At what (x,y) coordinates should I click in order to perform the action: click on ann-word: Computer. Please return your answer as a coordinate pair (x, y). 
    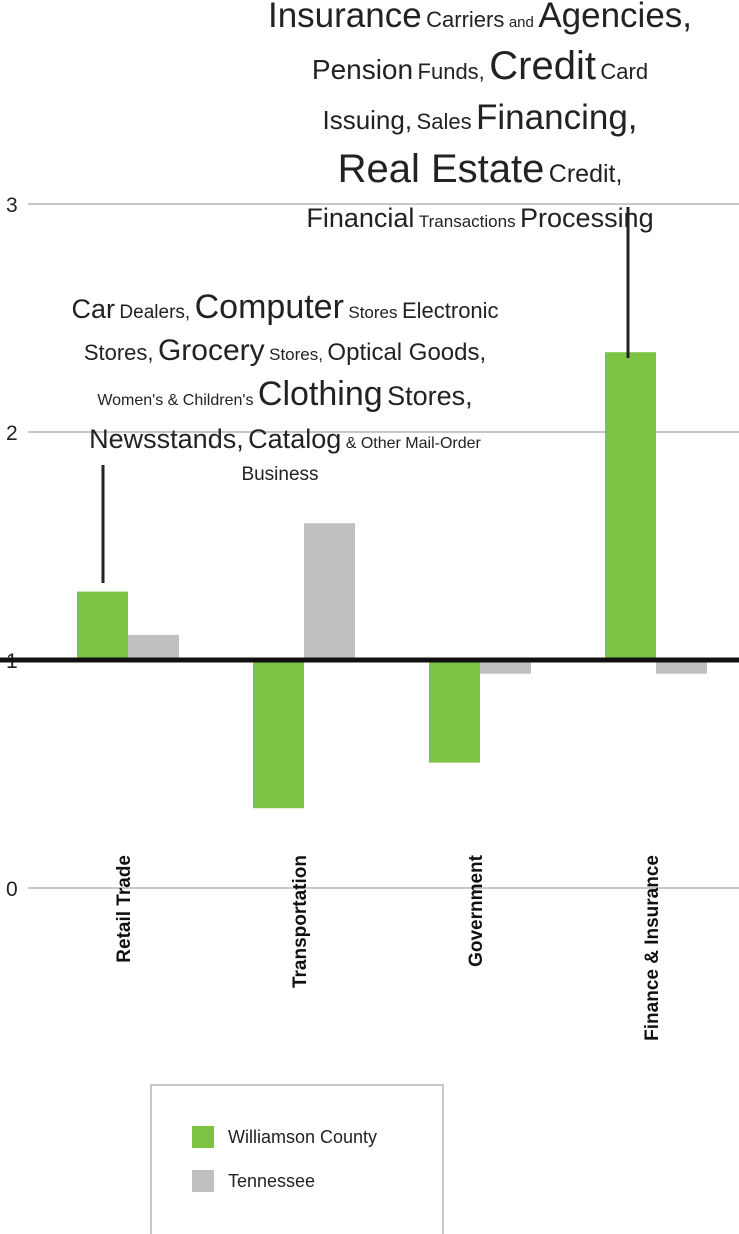
    Looking at the image, I should click on (269, 307).